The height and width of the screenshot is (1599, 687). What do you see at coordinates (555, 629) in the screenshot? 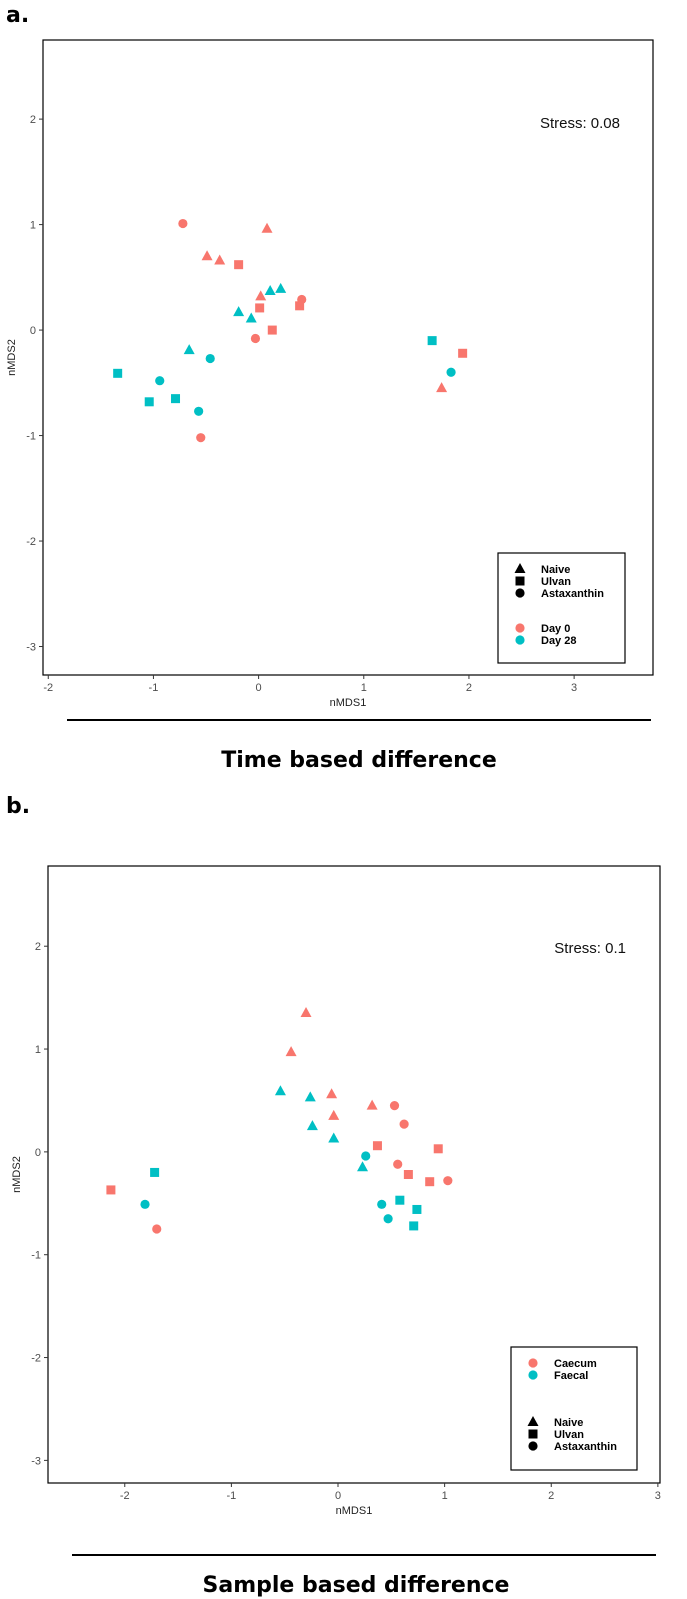
I see `legend-day-0-label: Day 0` at bounding box center [555, 629].